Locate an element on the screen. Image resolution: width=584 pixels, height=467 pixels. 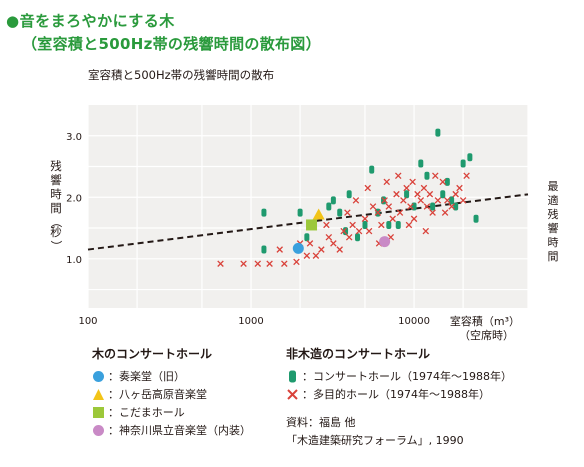
legend-label: ：神奈川県立音楽堂（内装） is located at coordinates (179, 430).